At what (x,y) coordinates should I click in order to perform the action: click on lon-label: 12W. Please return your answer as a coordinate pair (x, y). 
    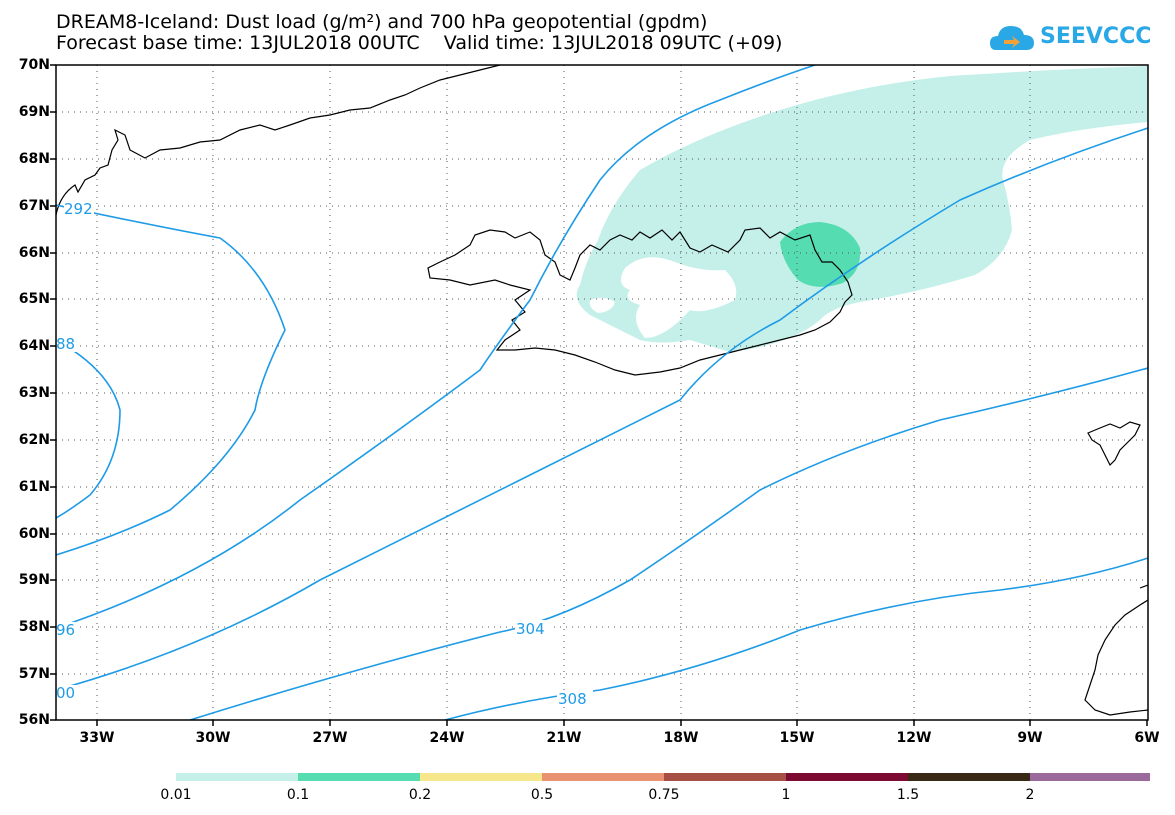
    Looking at the image, I should click on (914, 738).